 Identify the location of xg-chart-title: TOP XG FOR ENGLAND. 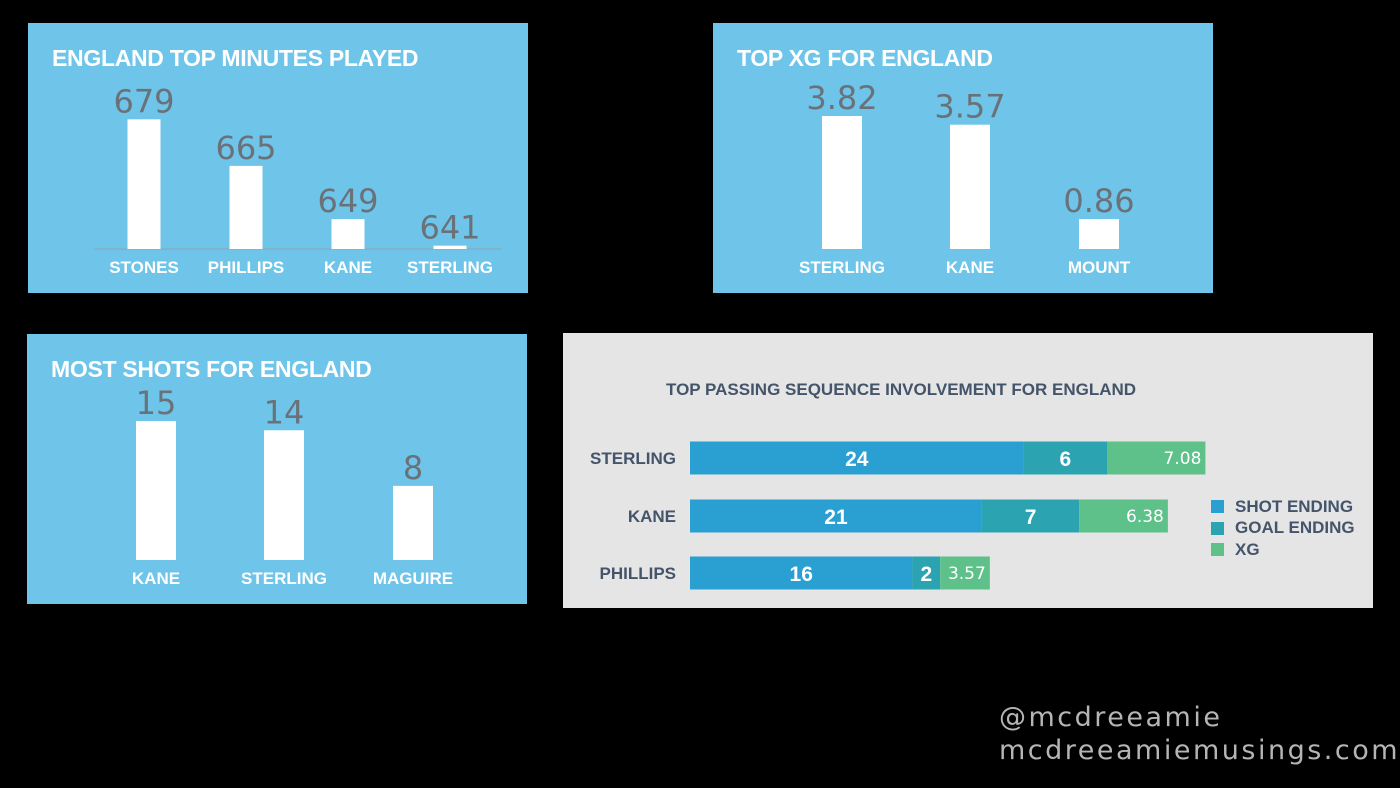
(865, 58).